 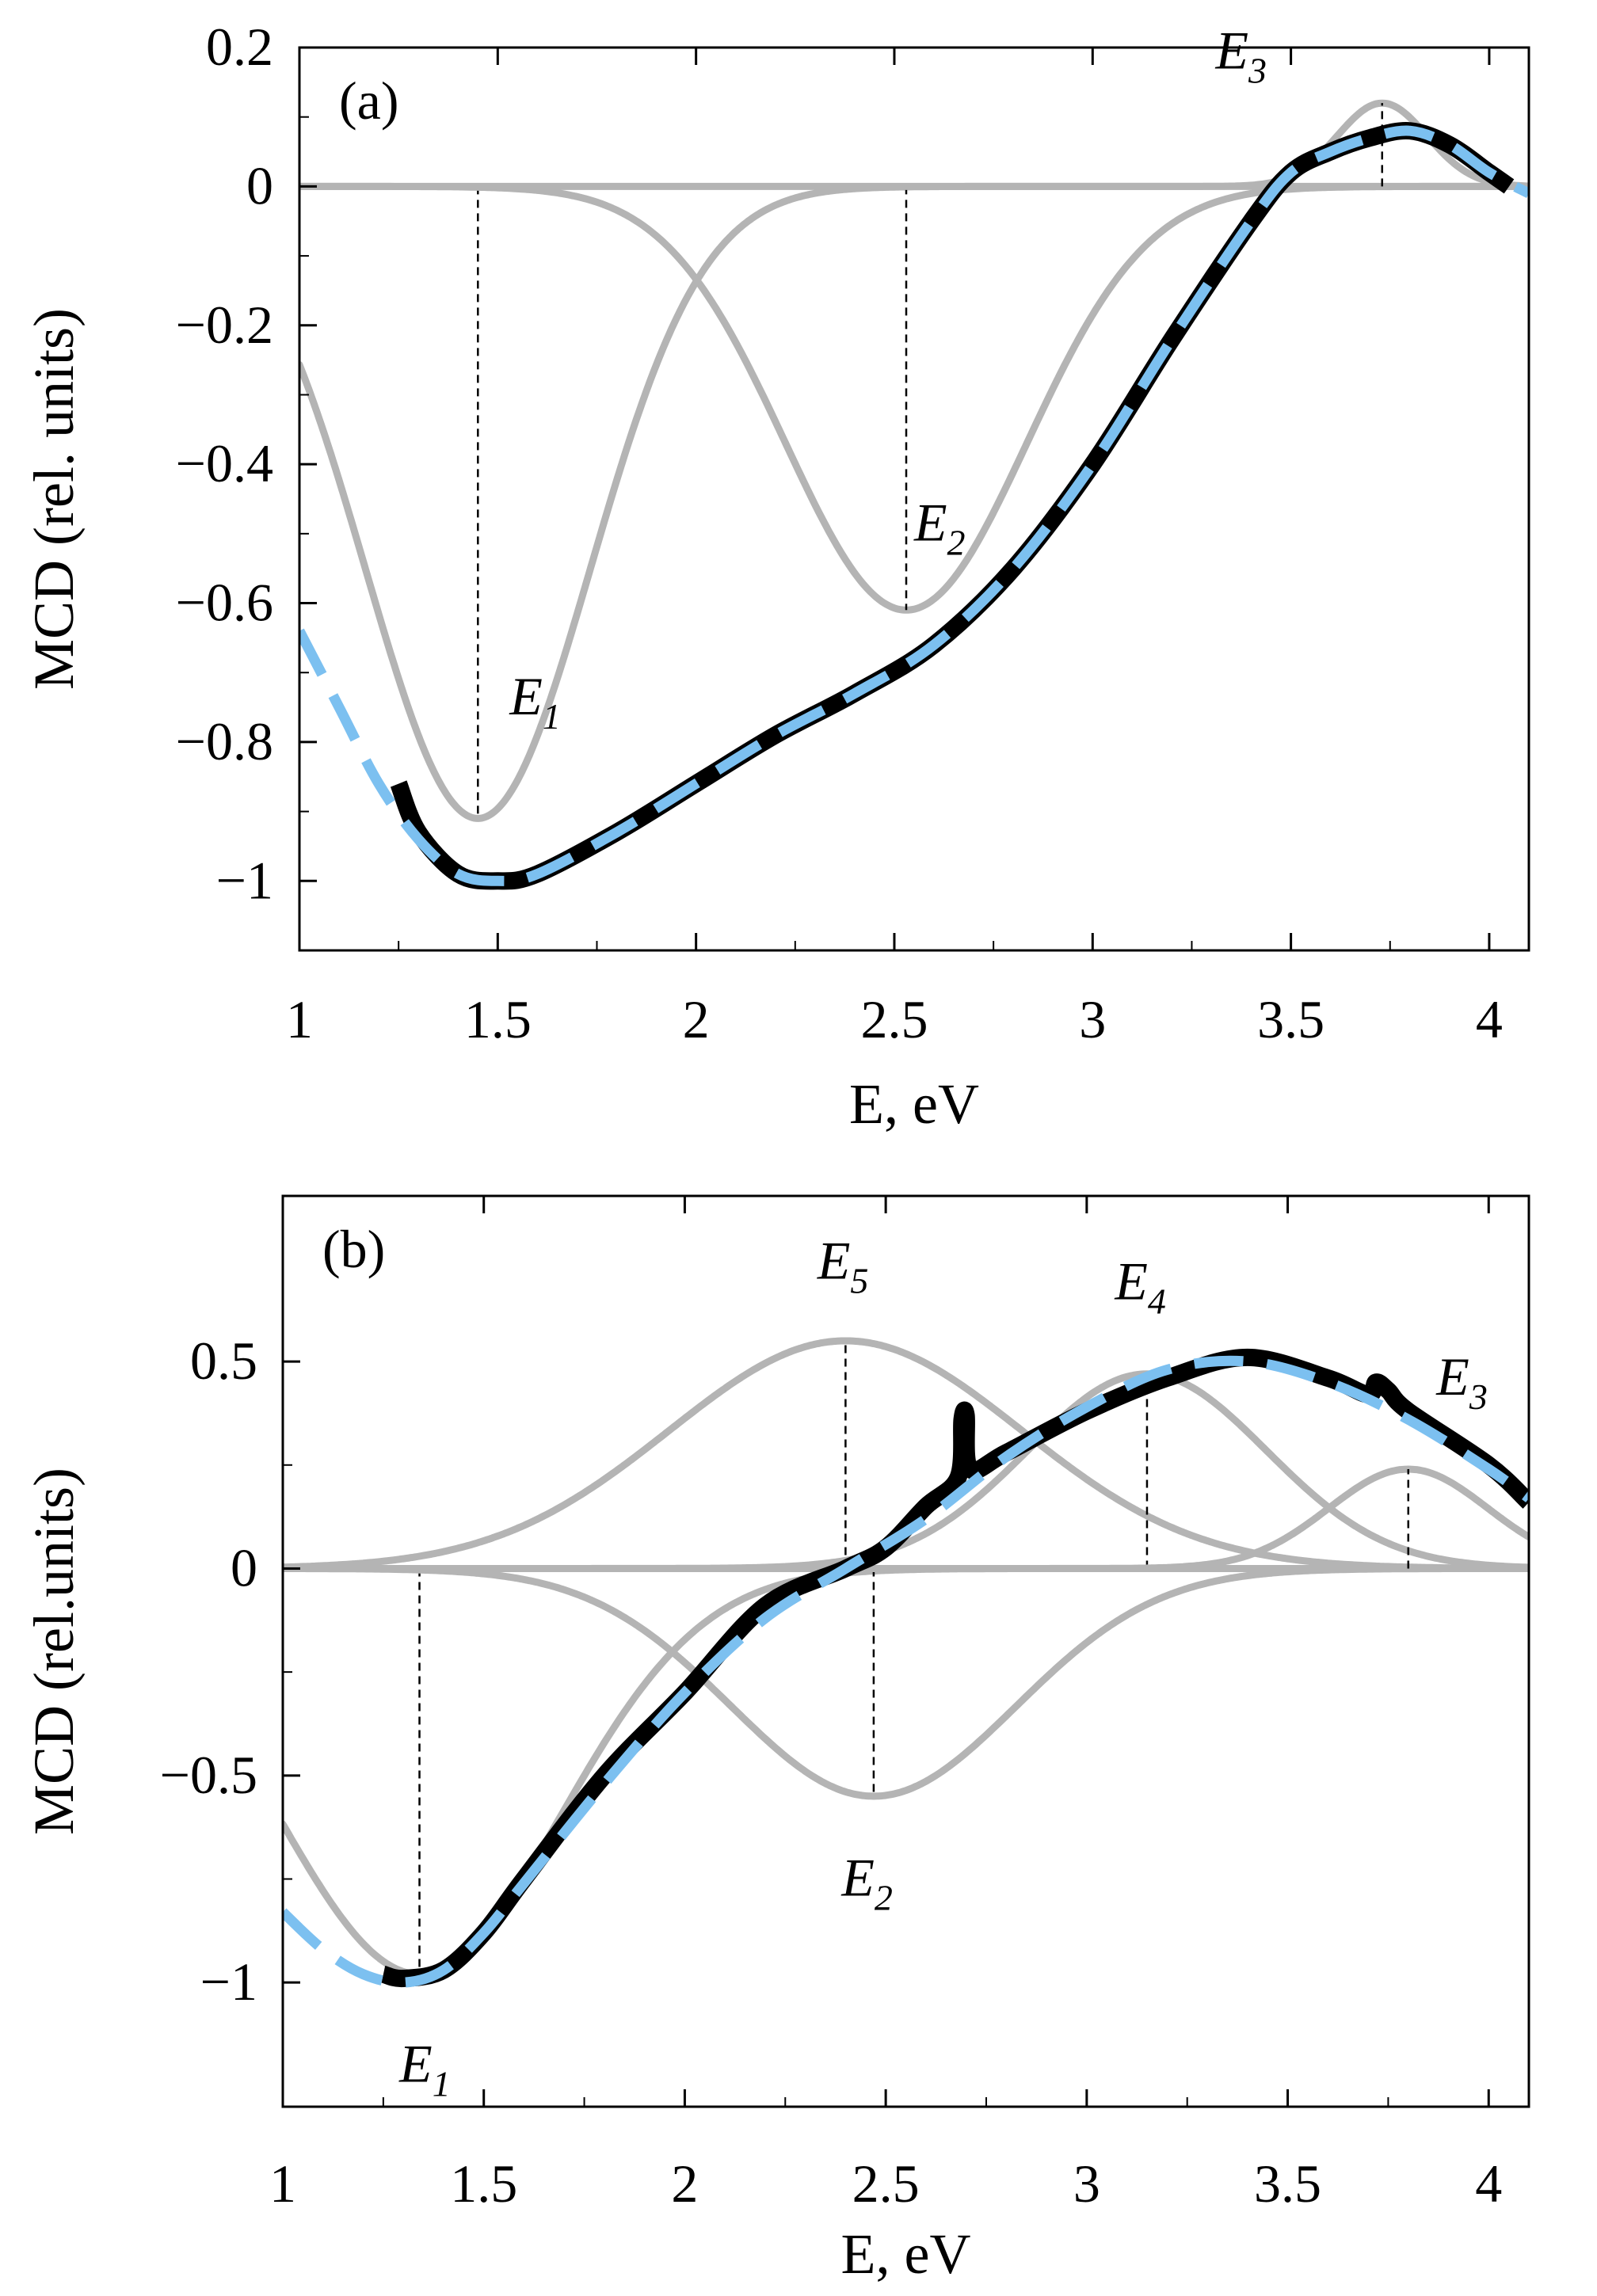 What do you see at coordinates (442, 2084) in the screenshot?
I see `panel-b-peak-label-sub: 1` at bounding box center [442, 2084].